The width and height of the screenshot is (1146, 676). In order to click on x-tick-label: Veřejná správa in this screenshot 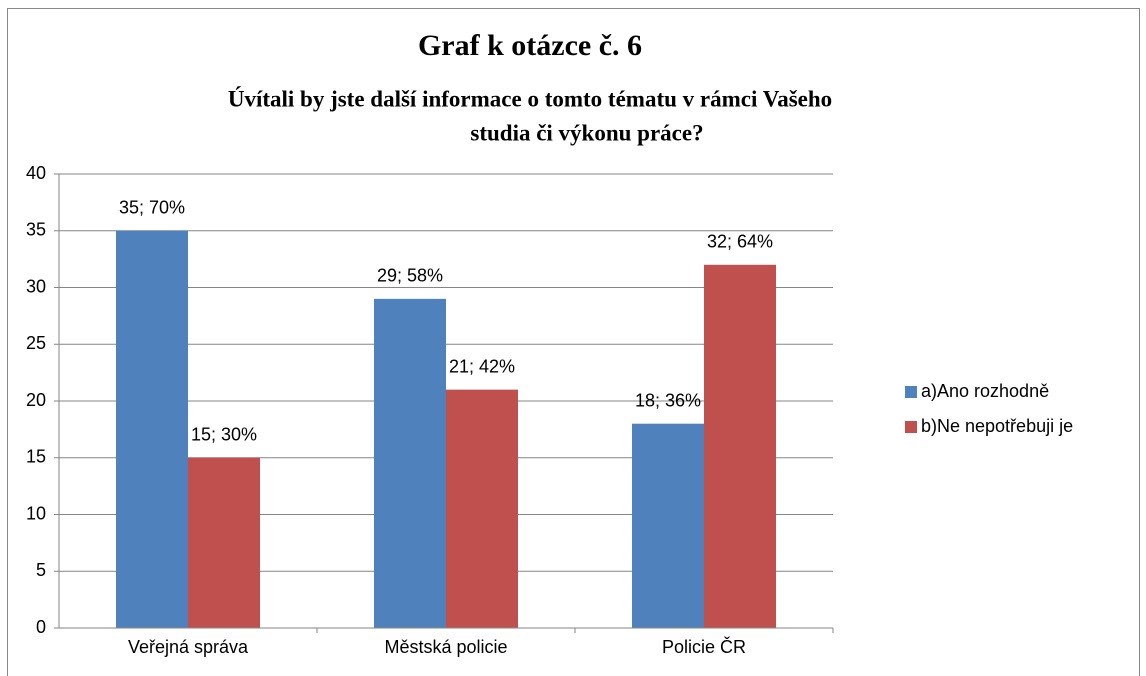, I will do `click(188, 647)`.